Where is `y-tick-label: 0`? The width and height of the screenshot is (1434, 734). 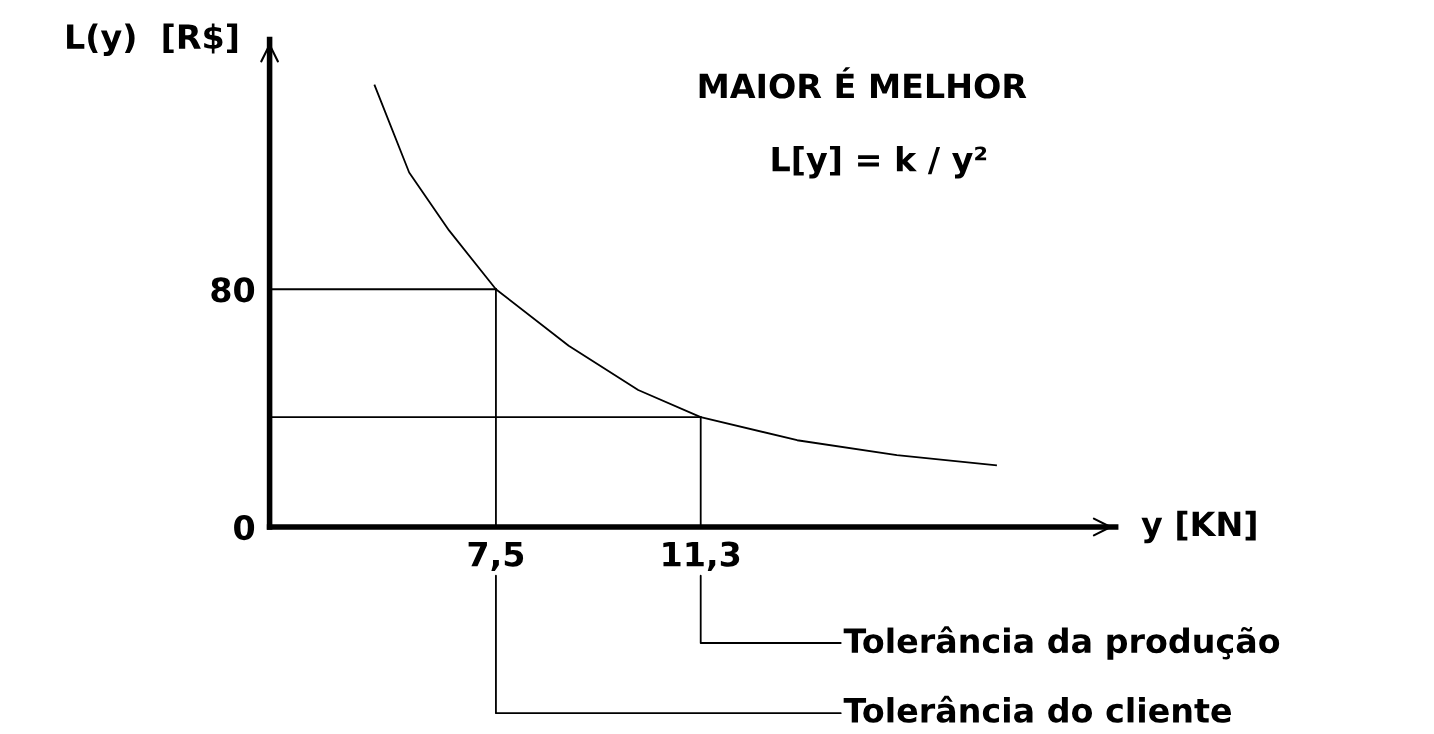 y-tick-label: 0 is located at coordinates (244, 527).